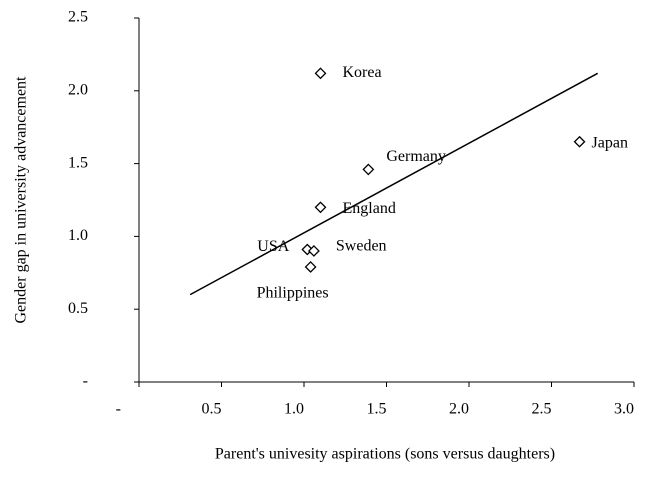  I want to click on x-tick-label: 1.0, so click(294, 409).